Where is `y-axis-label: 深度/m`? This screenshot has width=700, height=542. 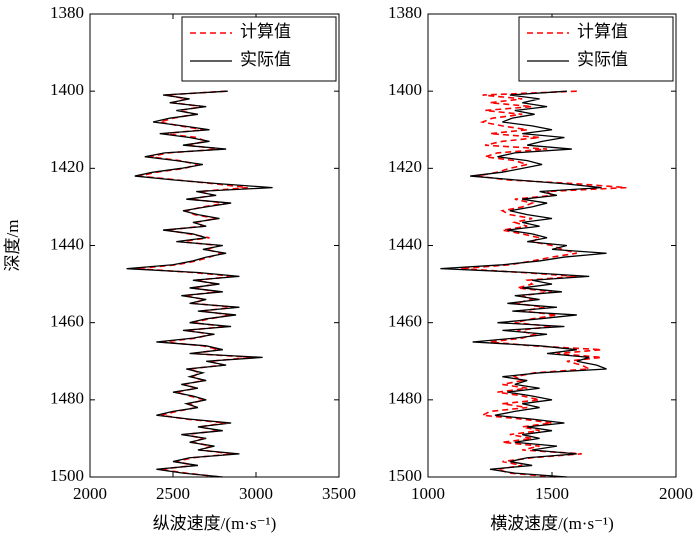 y-axis-label: 深度/m is located at coordinates (12, 246).